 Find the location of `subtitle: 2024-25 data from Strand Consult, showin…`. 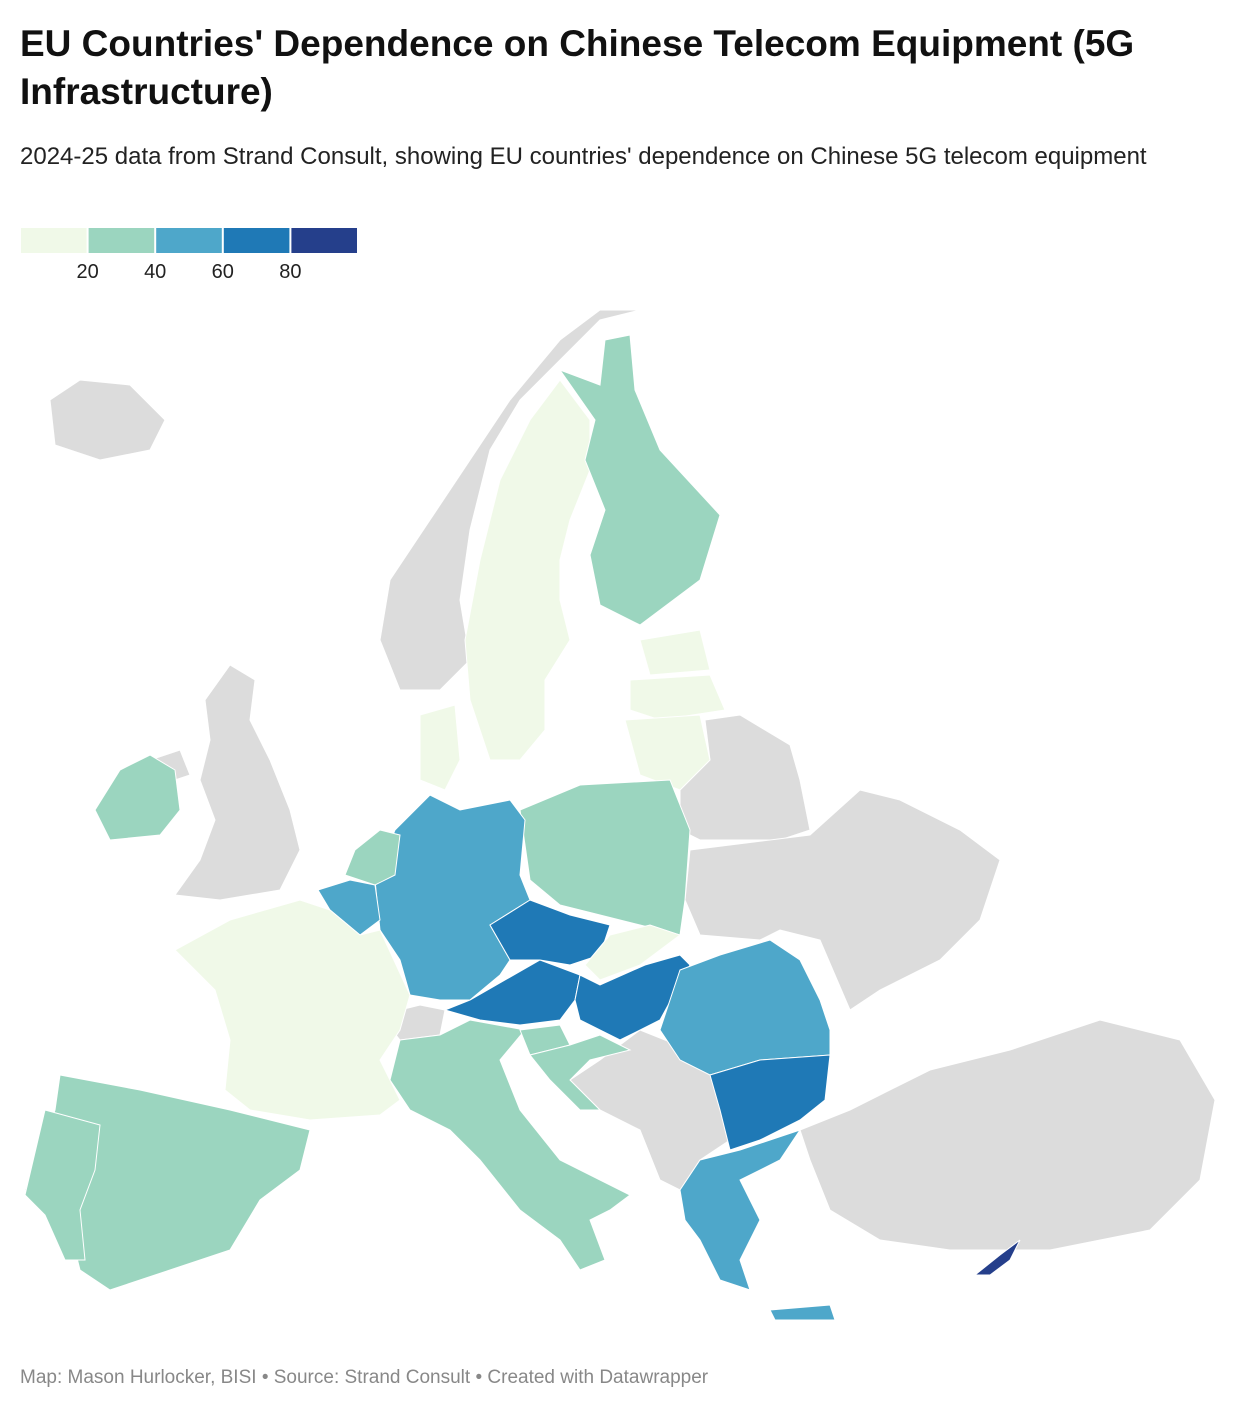

subtitle: 2024-25 data from Strand Consult, showin… is located at coordinates (583, 156).